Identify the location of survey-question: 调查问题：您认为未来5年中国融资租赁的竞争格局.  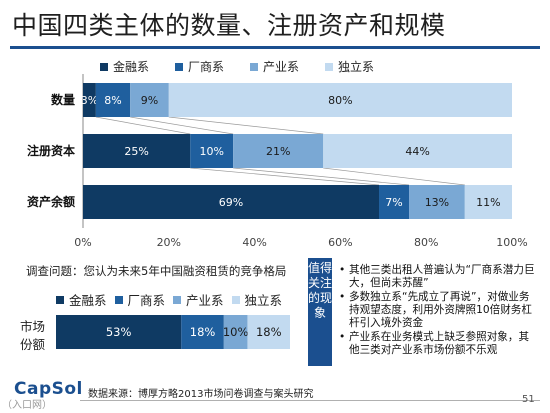
(156, 271).